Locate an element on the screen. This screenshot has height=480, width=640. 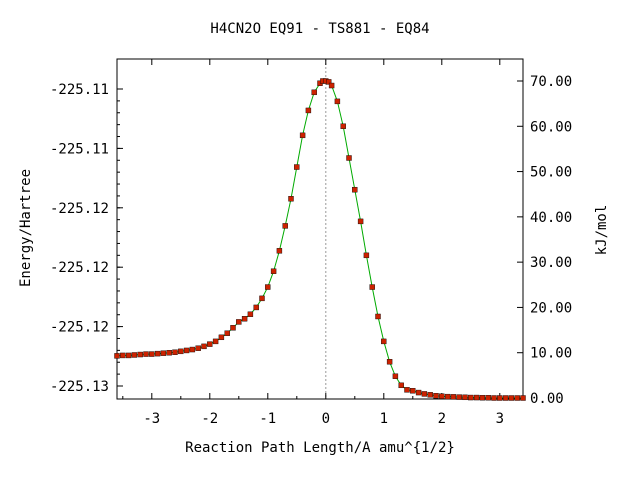
y-tick-label: -225.13 is located at coordinates (79, 387).